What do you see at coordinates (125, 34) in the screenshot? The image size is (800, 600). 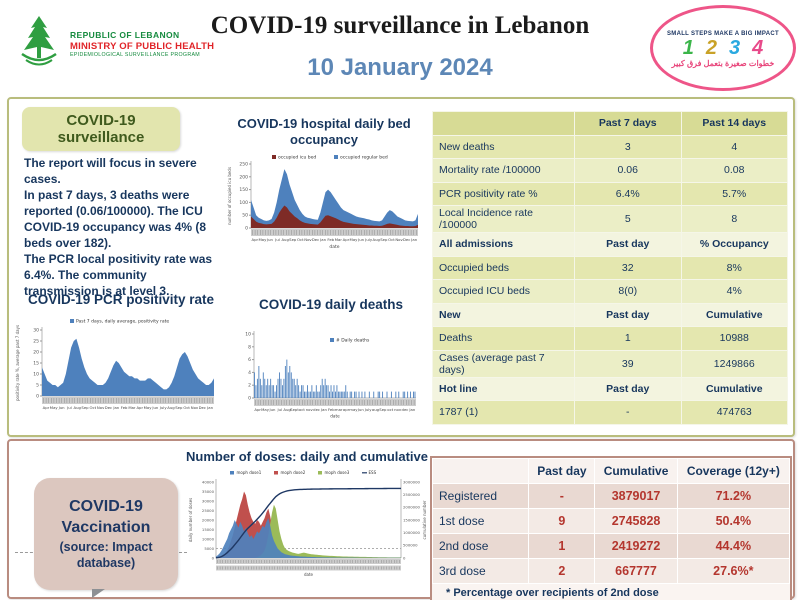 I see `logo-line1: REPUBLIC OF LEBANON` at bounding box center [125, 34].